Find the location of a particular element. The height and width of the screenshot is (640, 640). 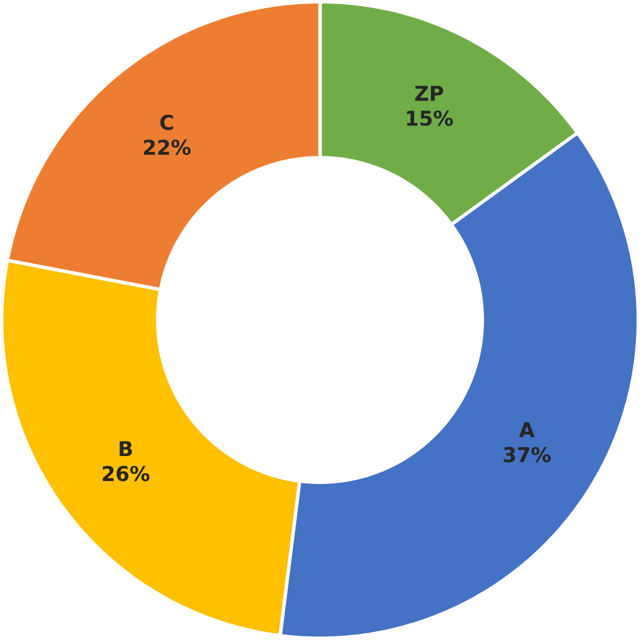

slice-label: B is located at coordinates (126, 448).